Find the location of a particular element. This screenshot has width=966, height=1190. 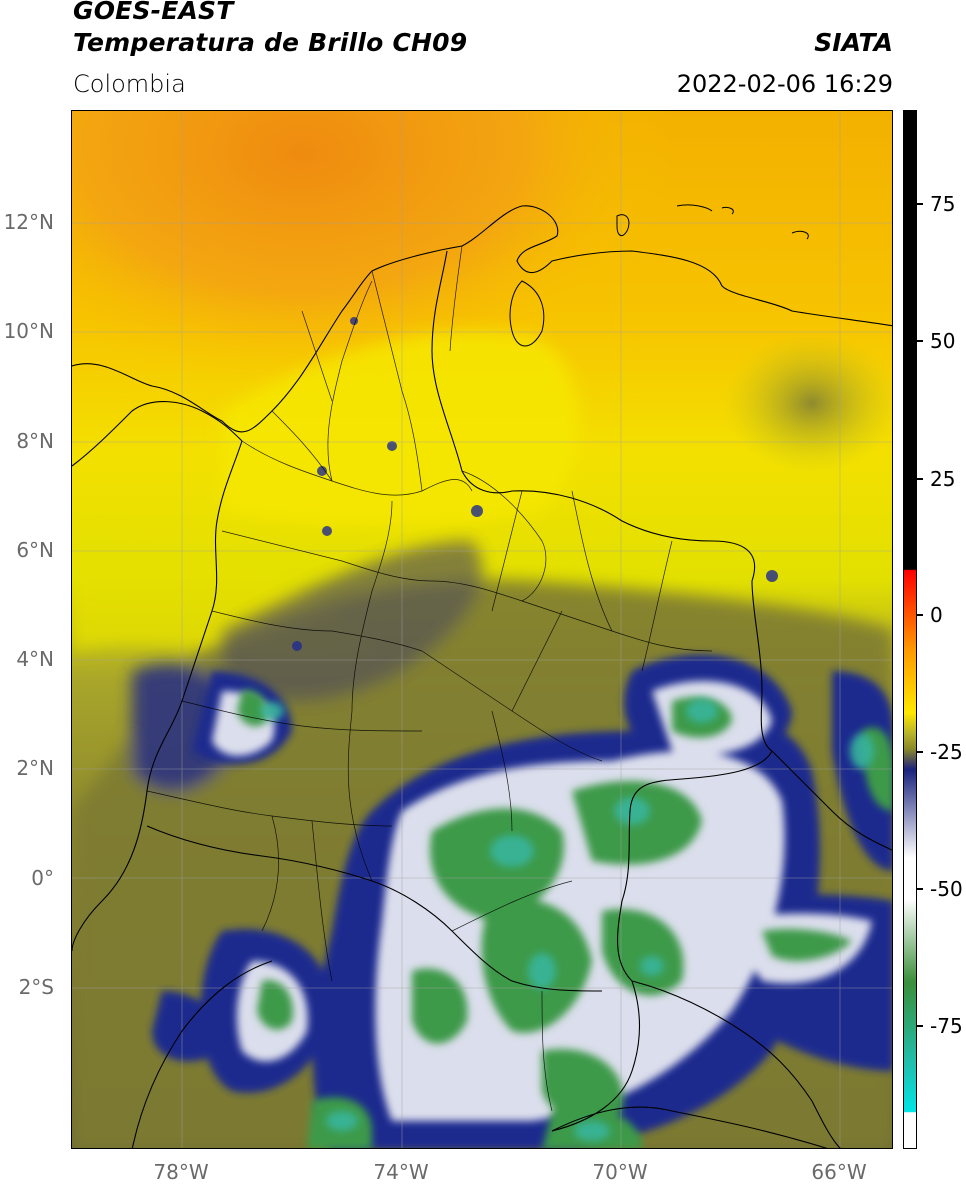

lat-label-2n: 2°N is located at coordinates (35, 768).